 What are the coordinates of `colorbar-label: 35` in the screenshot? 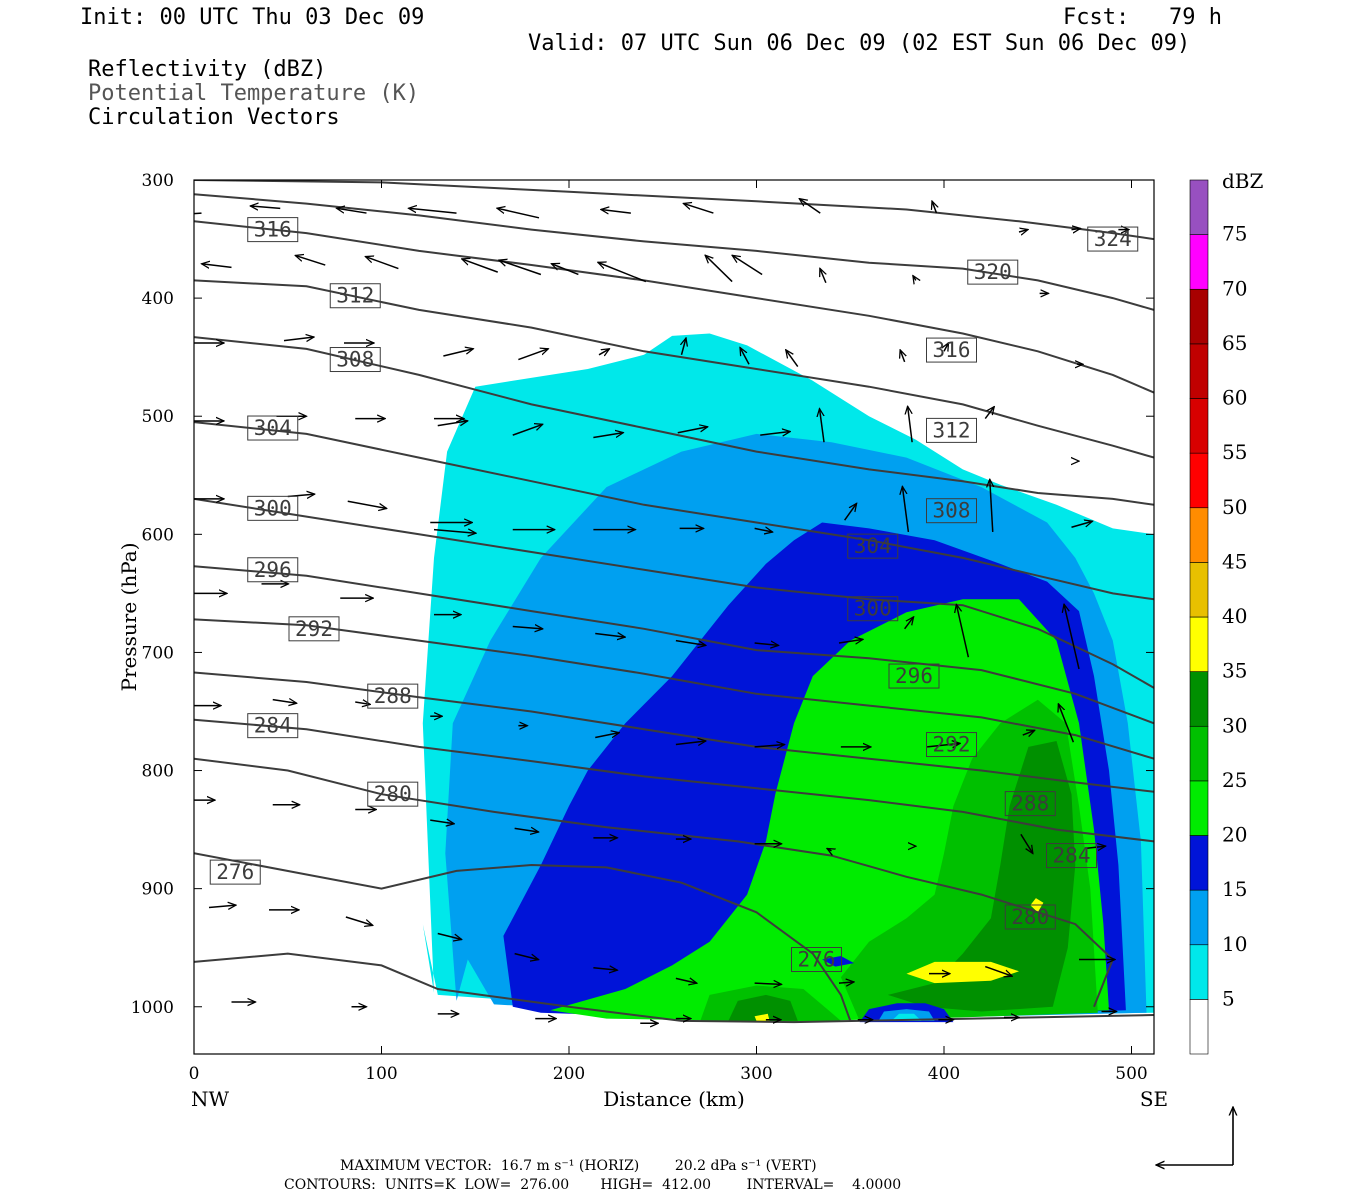 It's located at (1234, 671).